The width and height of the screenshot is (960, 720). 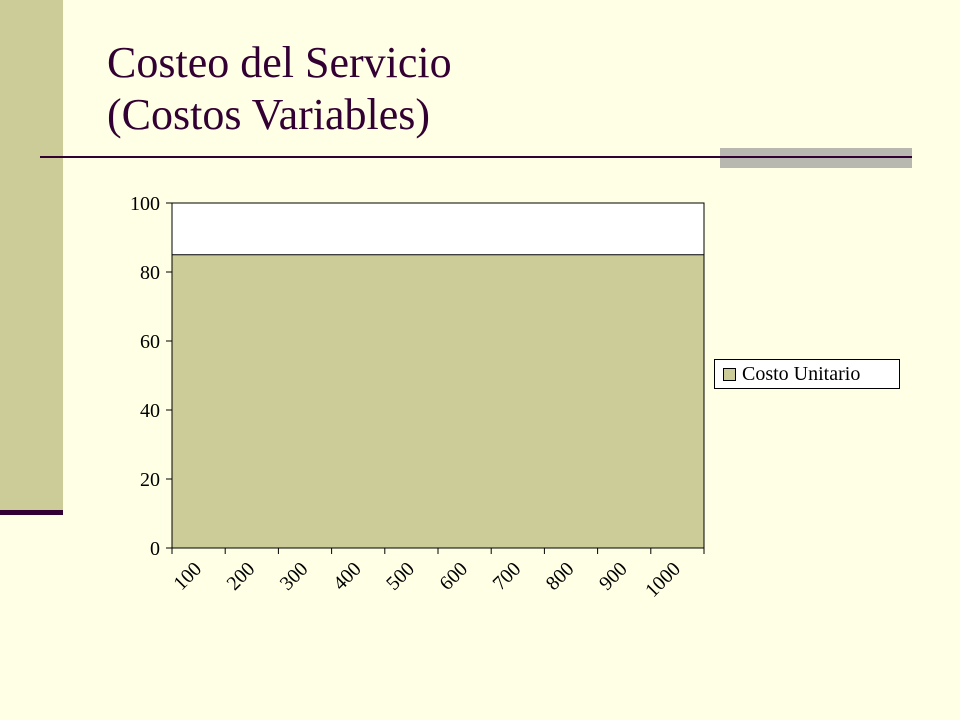 I want to click on slide-title-line-1: Costeo del Servicio, so click(x=279, y=62).